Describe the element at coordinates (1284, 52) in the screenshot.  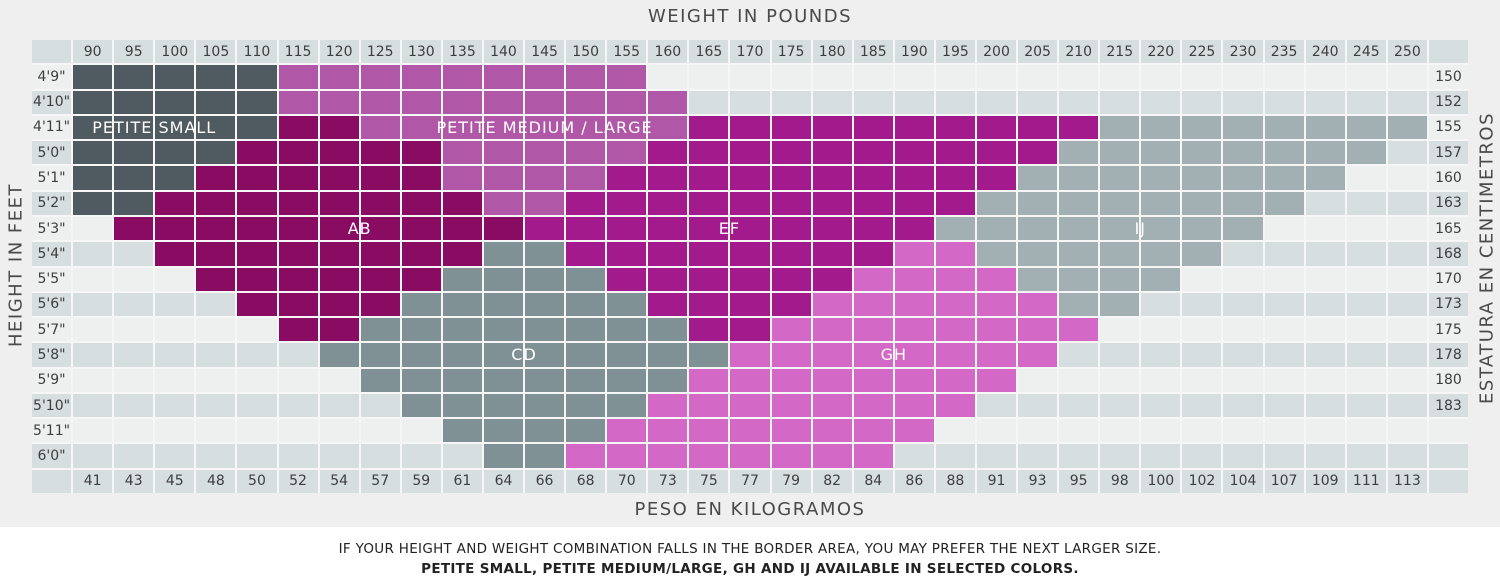
I see `weight-lb-tick: 235` at that location.